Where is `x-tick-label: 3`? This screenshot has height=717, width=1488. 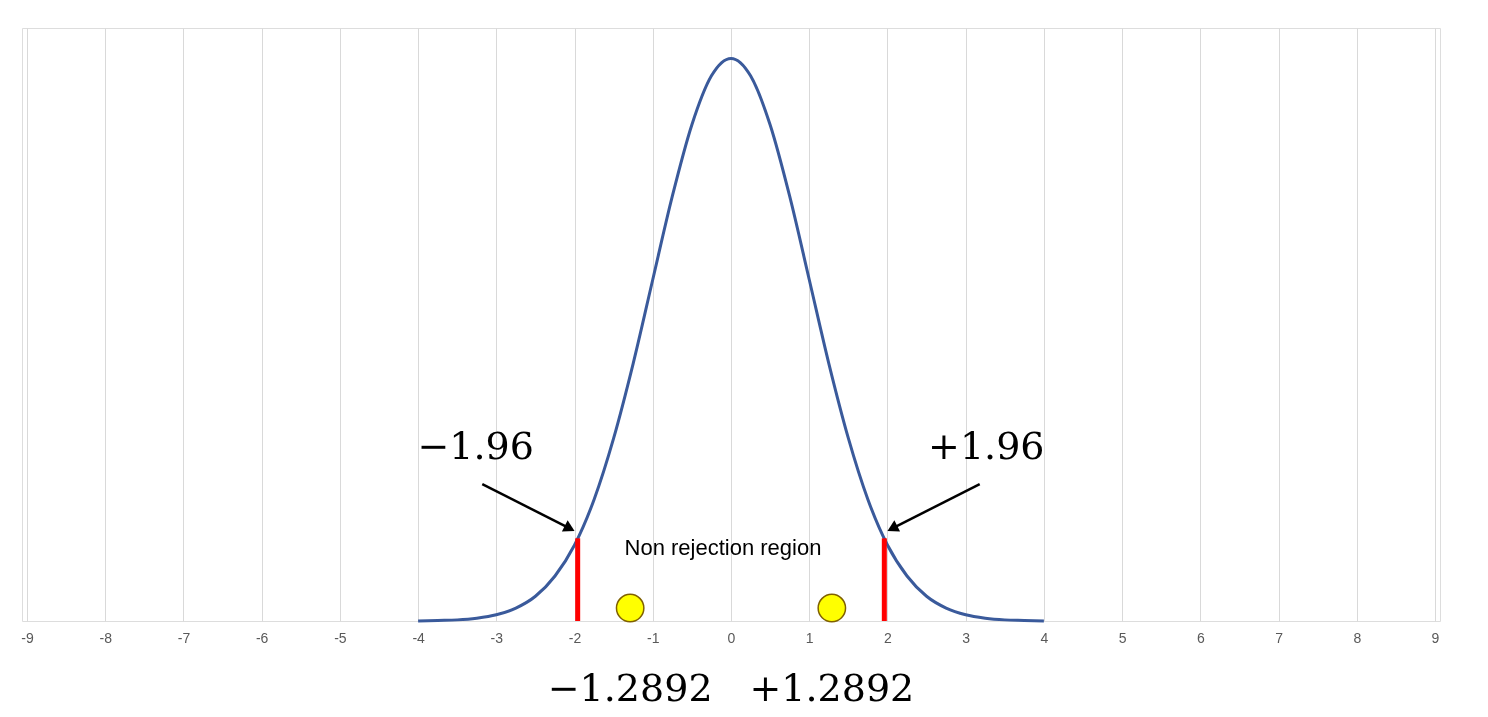
x-tick-label: 3 is located at coordinates (966, 637).